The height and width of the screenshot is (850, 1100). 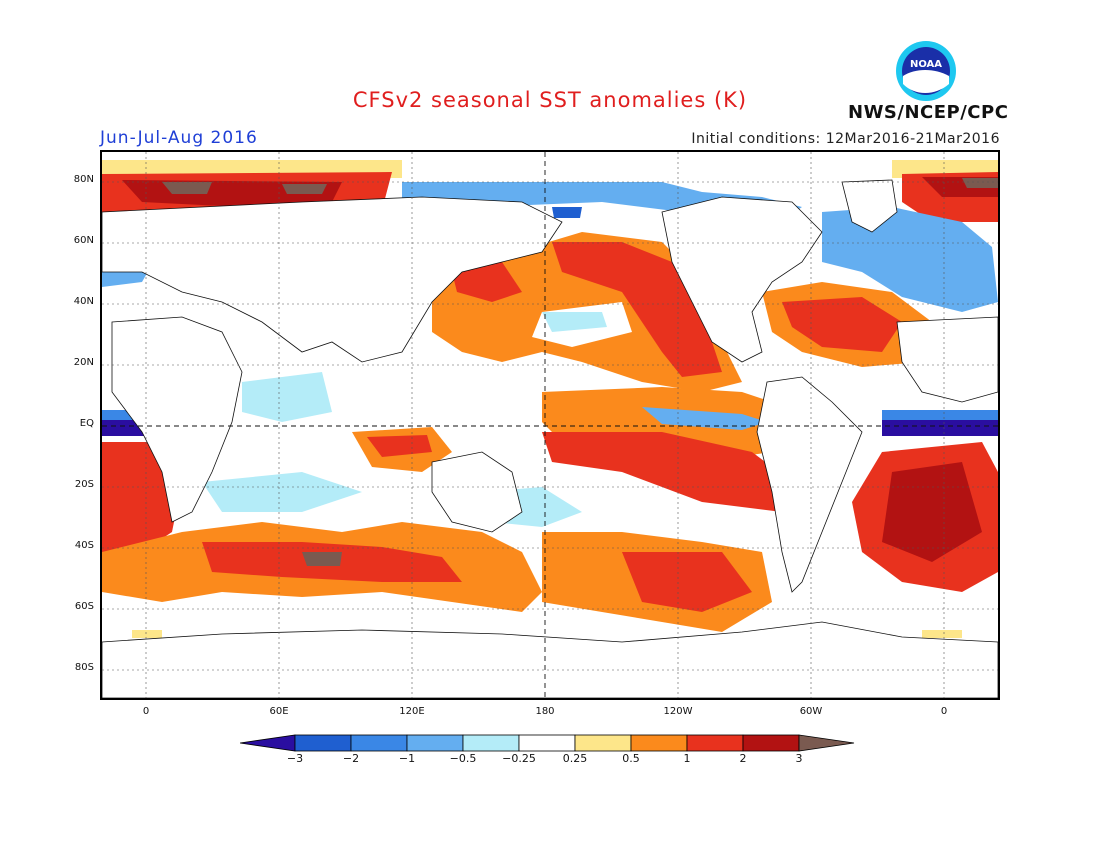 I want to click on australia, so click(x=477, y=492).